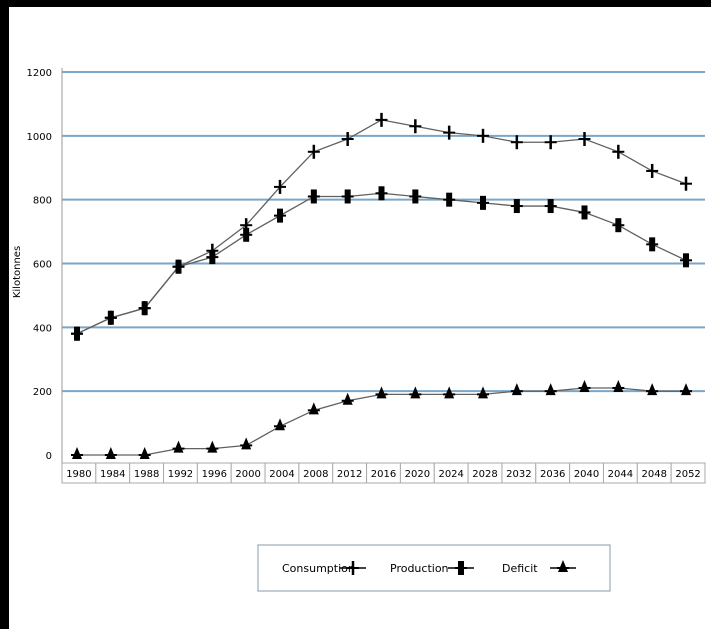  Describe the element at coordinates (214, 474) in the screenshot. I see `x-tick-label: 1996` at that location.